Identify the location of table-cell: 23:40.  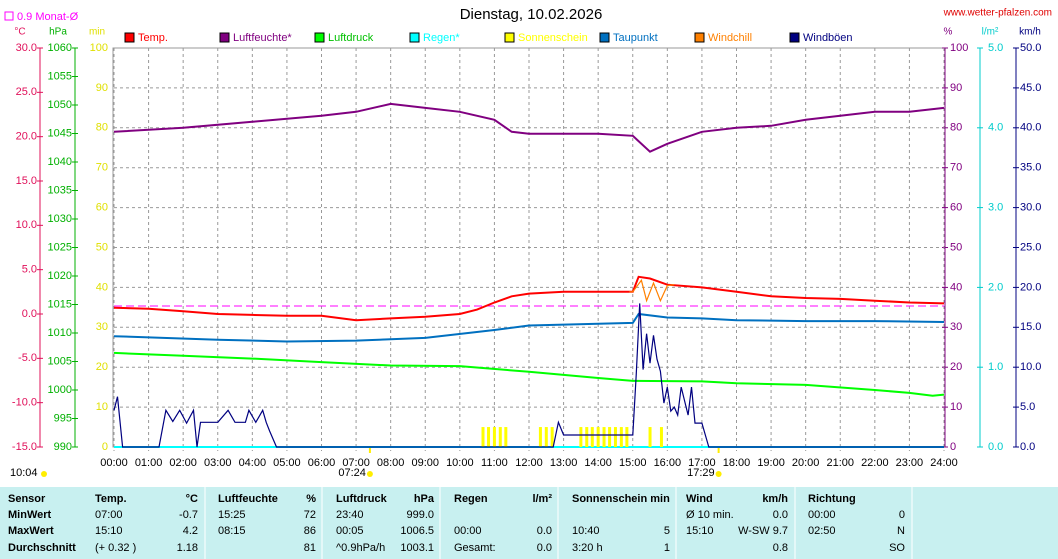
(350, 515).